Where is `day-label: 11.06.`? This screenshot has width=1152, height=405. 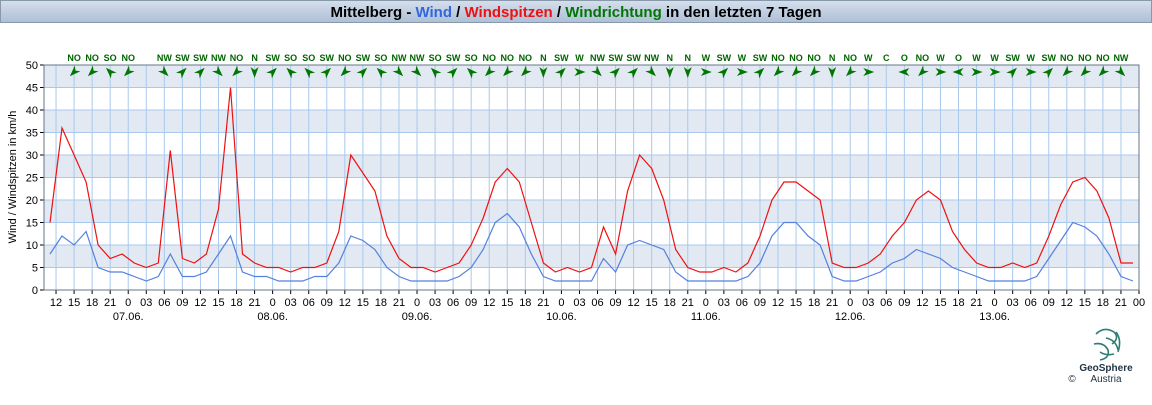 day-label: 11.06. is located at coordinates (706, 317).